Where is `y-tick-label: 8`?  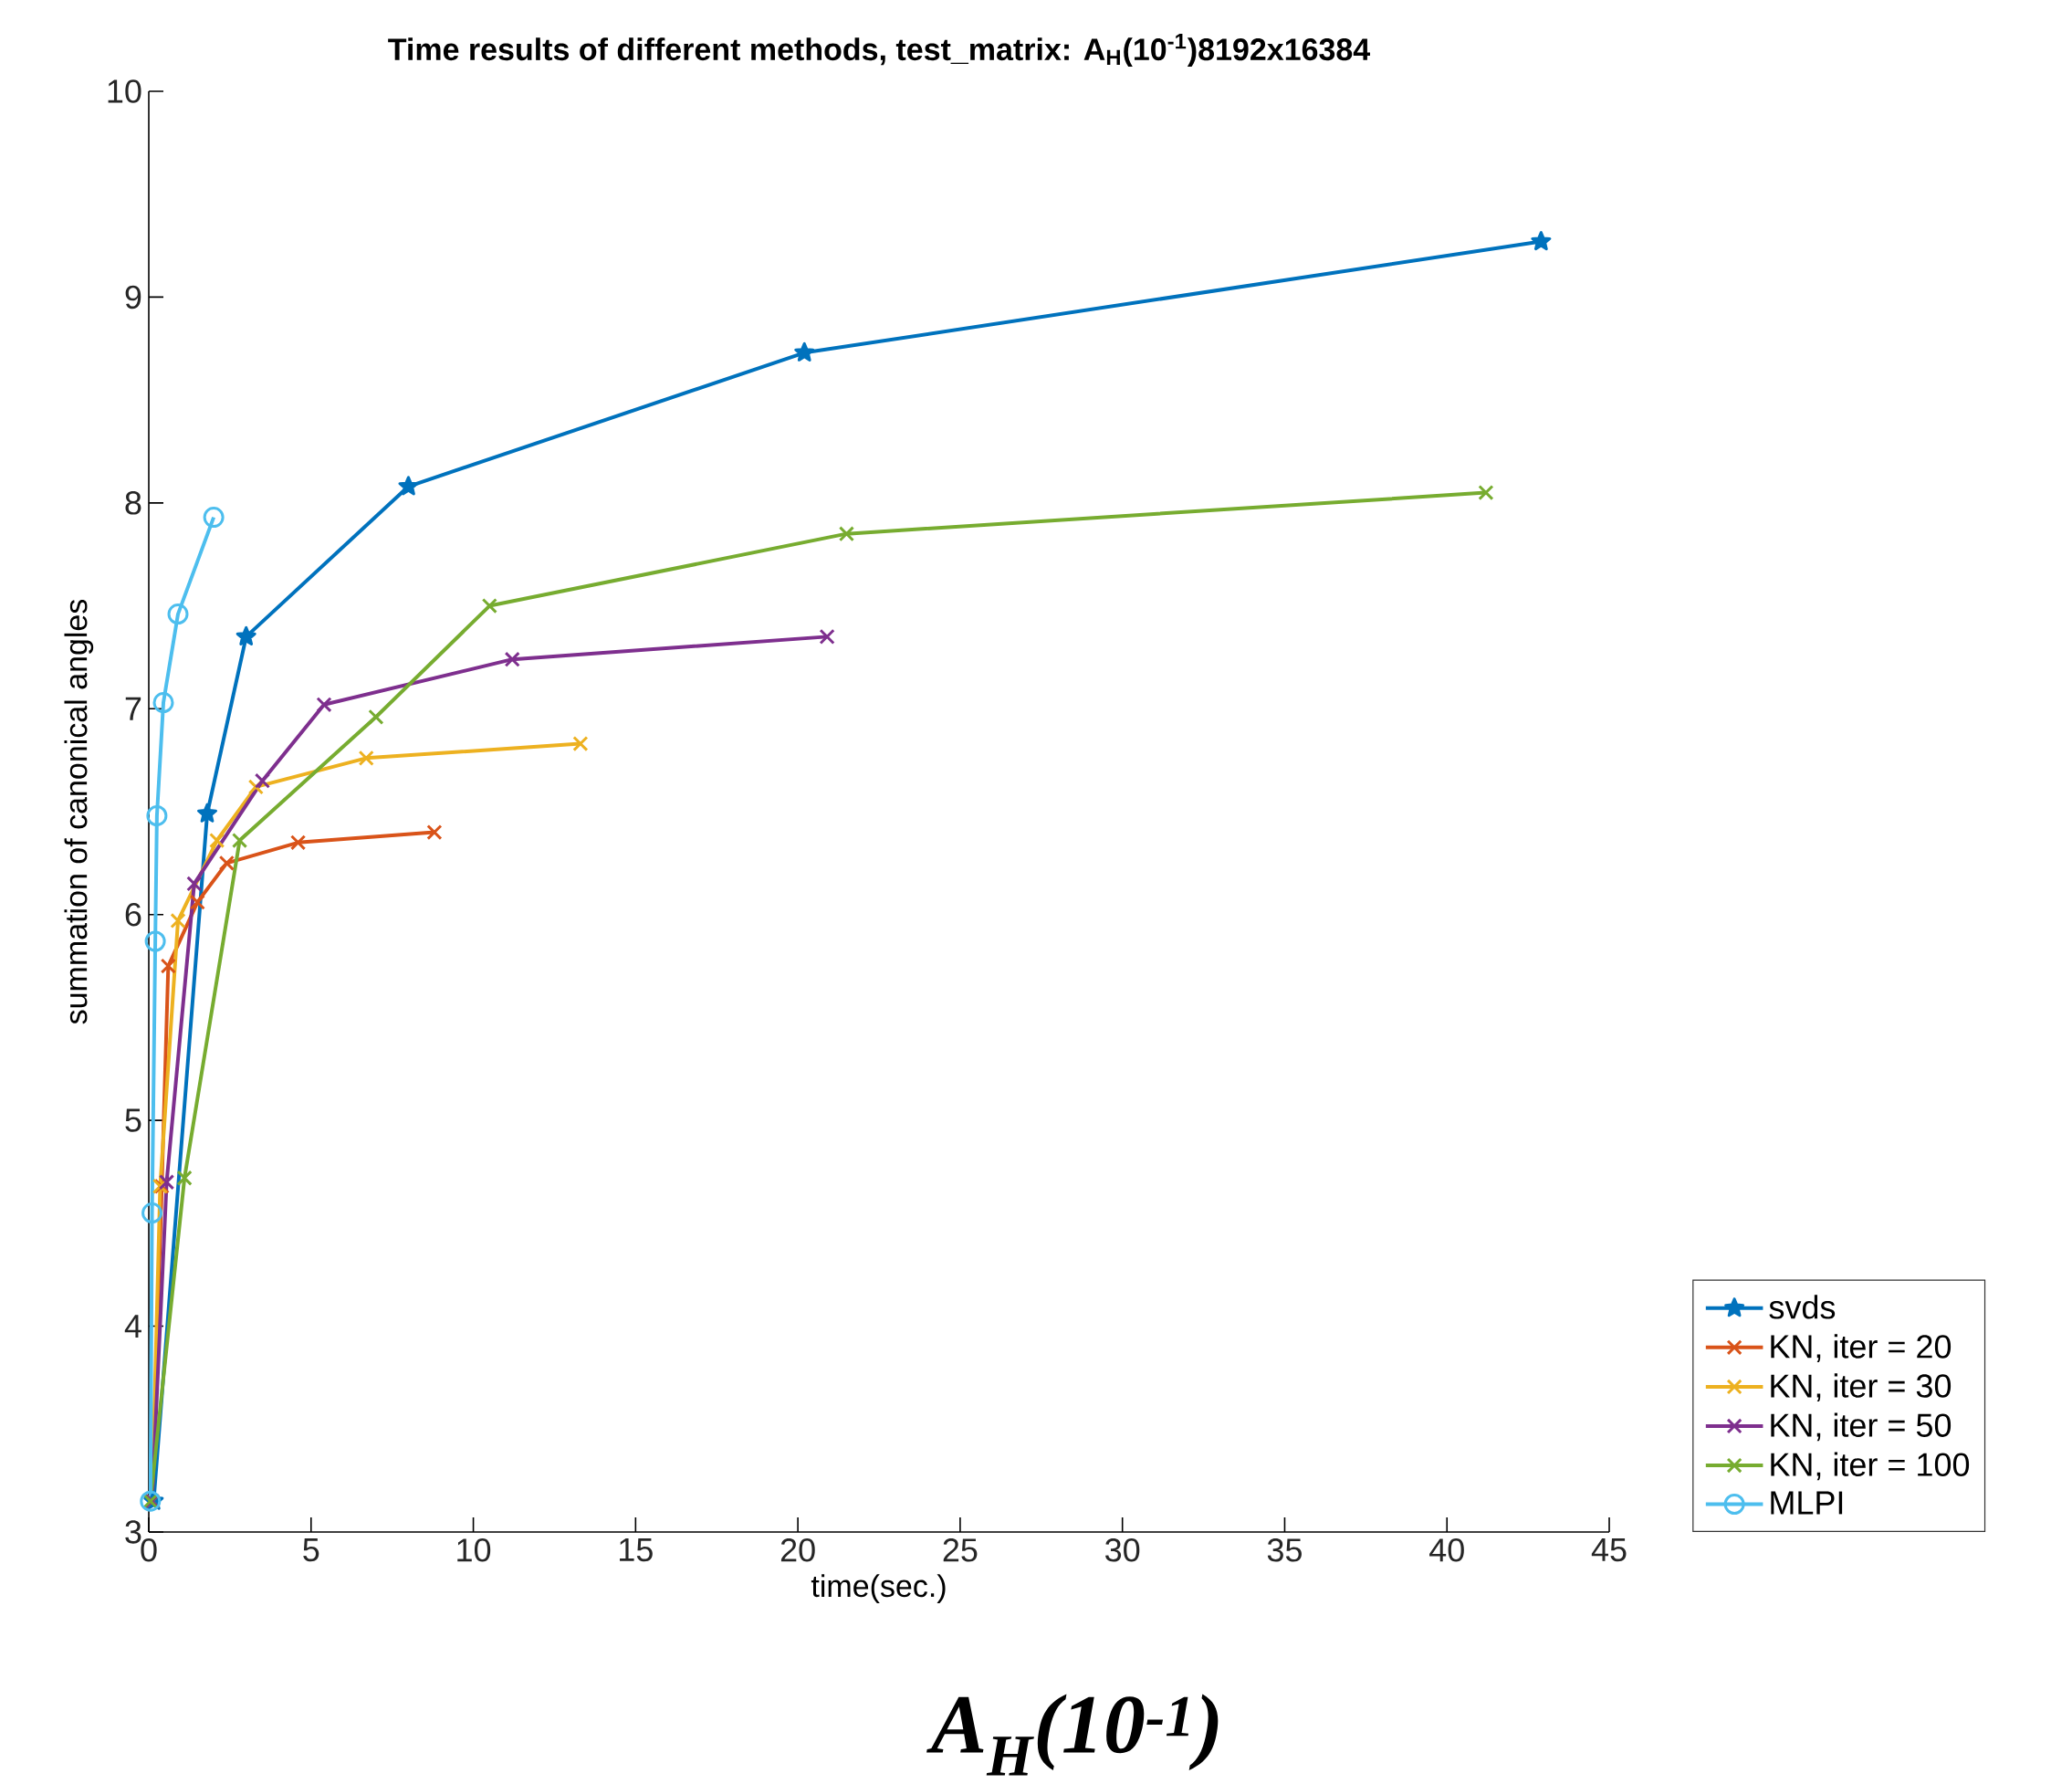 y-tick-label: 8 is located at coordinates (133, 503).